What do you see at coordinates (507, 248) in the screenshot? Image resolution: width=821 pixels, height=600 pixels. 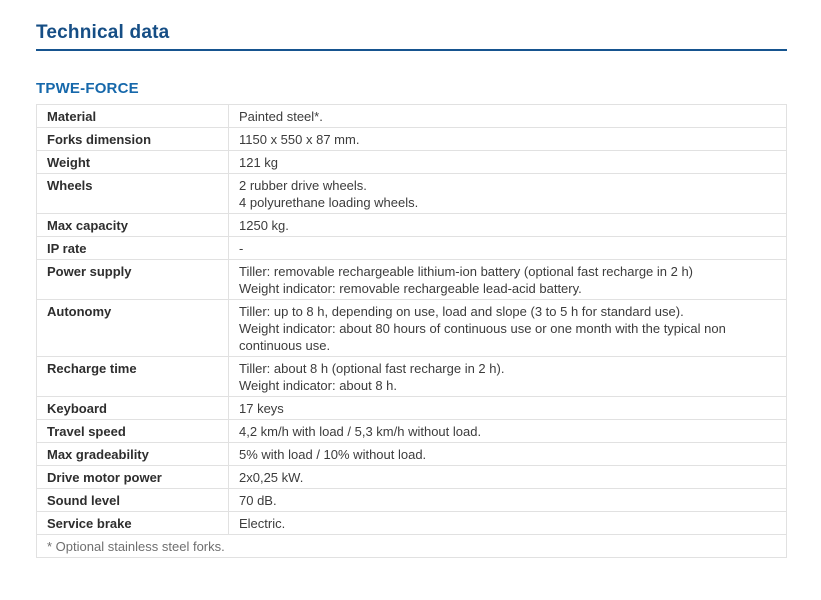 I see `row-value: -` at bounding box center [507, 248].